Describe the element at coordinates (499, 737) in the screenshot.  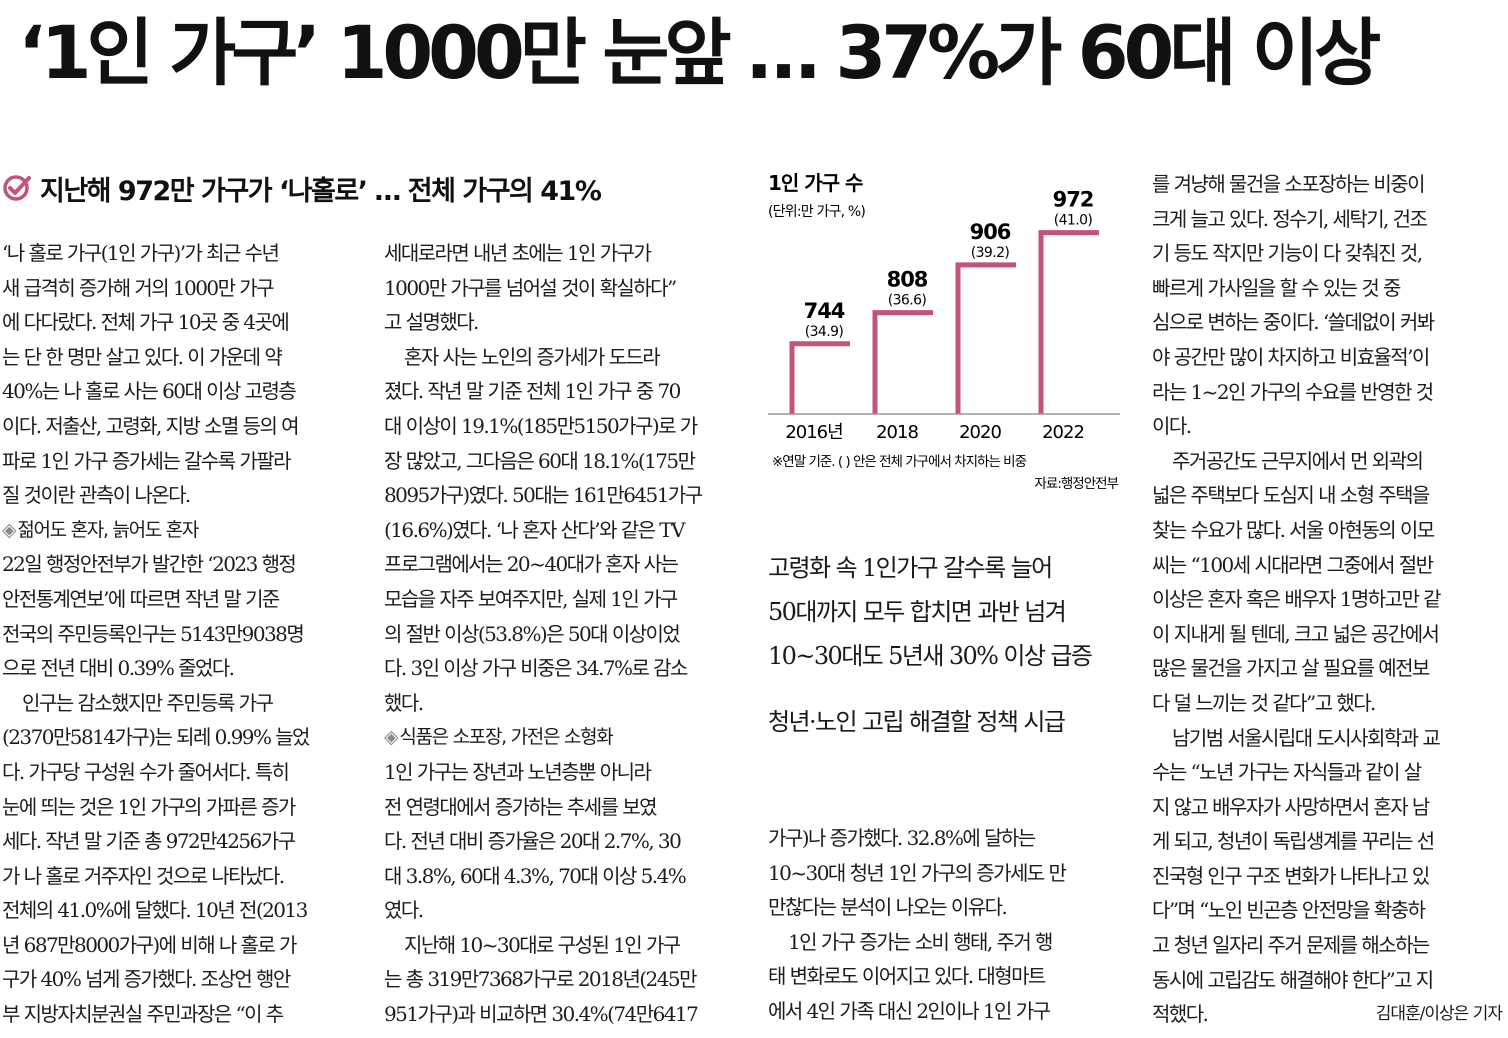
I see `section-heading: ◈ 식품은 소포장, 가전은 소형화` at that location.